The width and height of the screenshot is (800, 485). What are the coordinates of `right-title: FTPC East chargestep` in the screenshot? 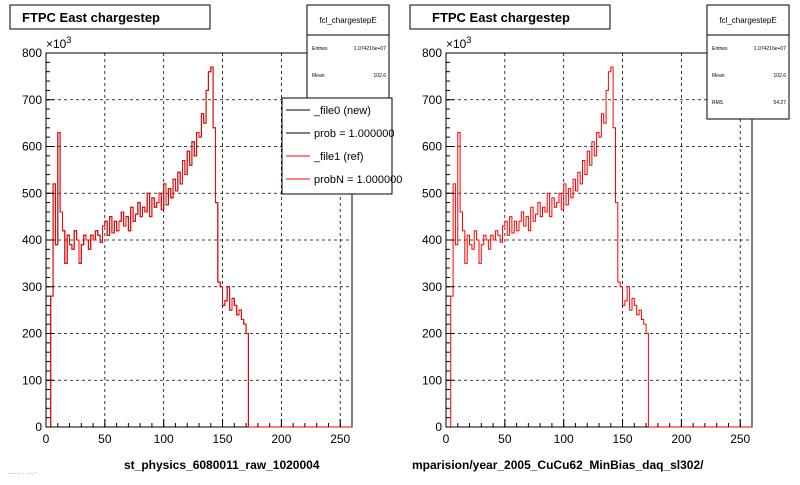 It's located at (501, 17).